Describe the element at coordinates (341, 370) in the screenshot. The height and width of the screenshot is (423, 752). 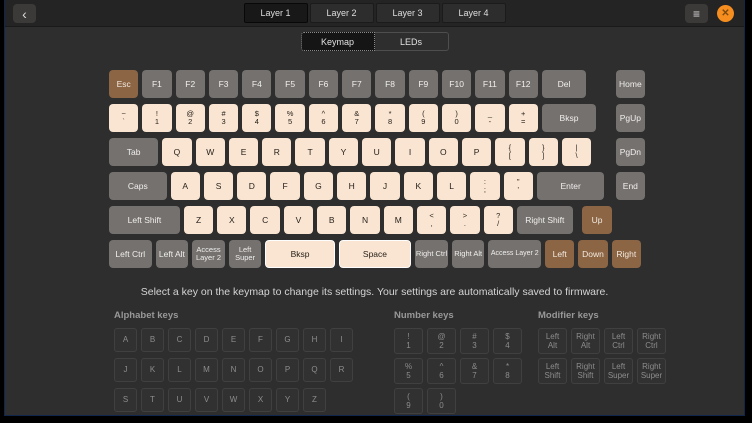
I see `picker-key-r: R` at that location.